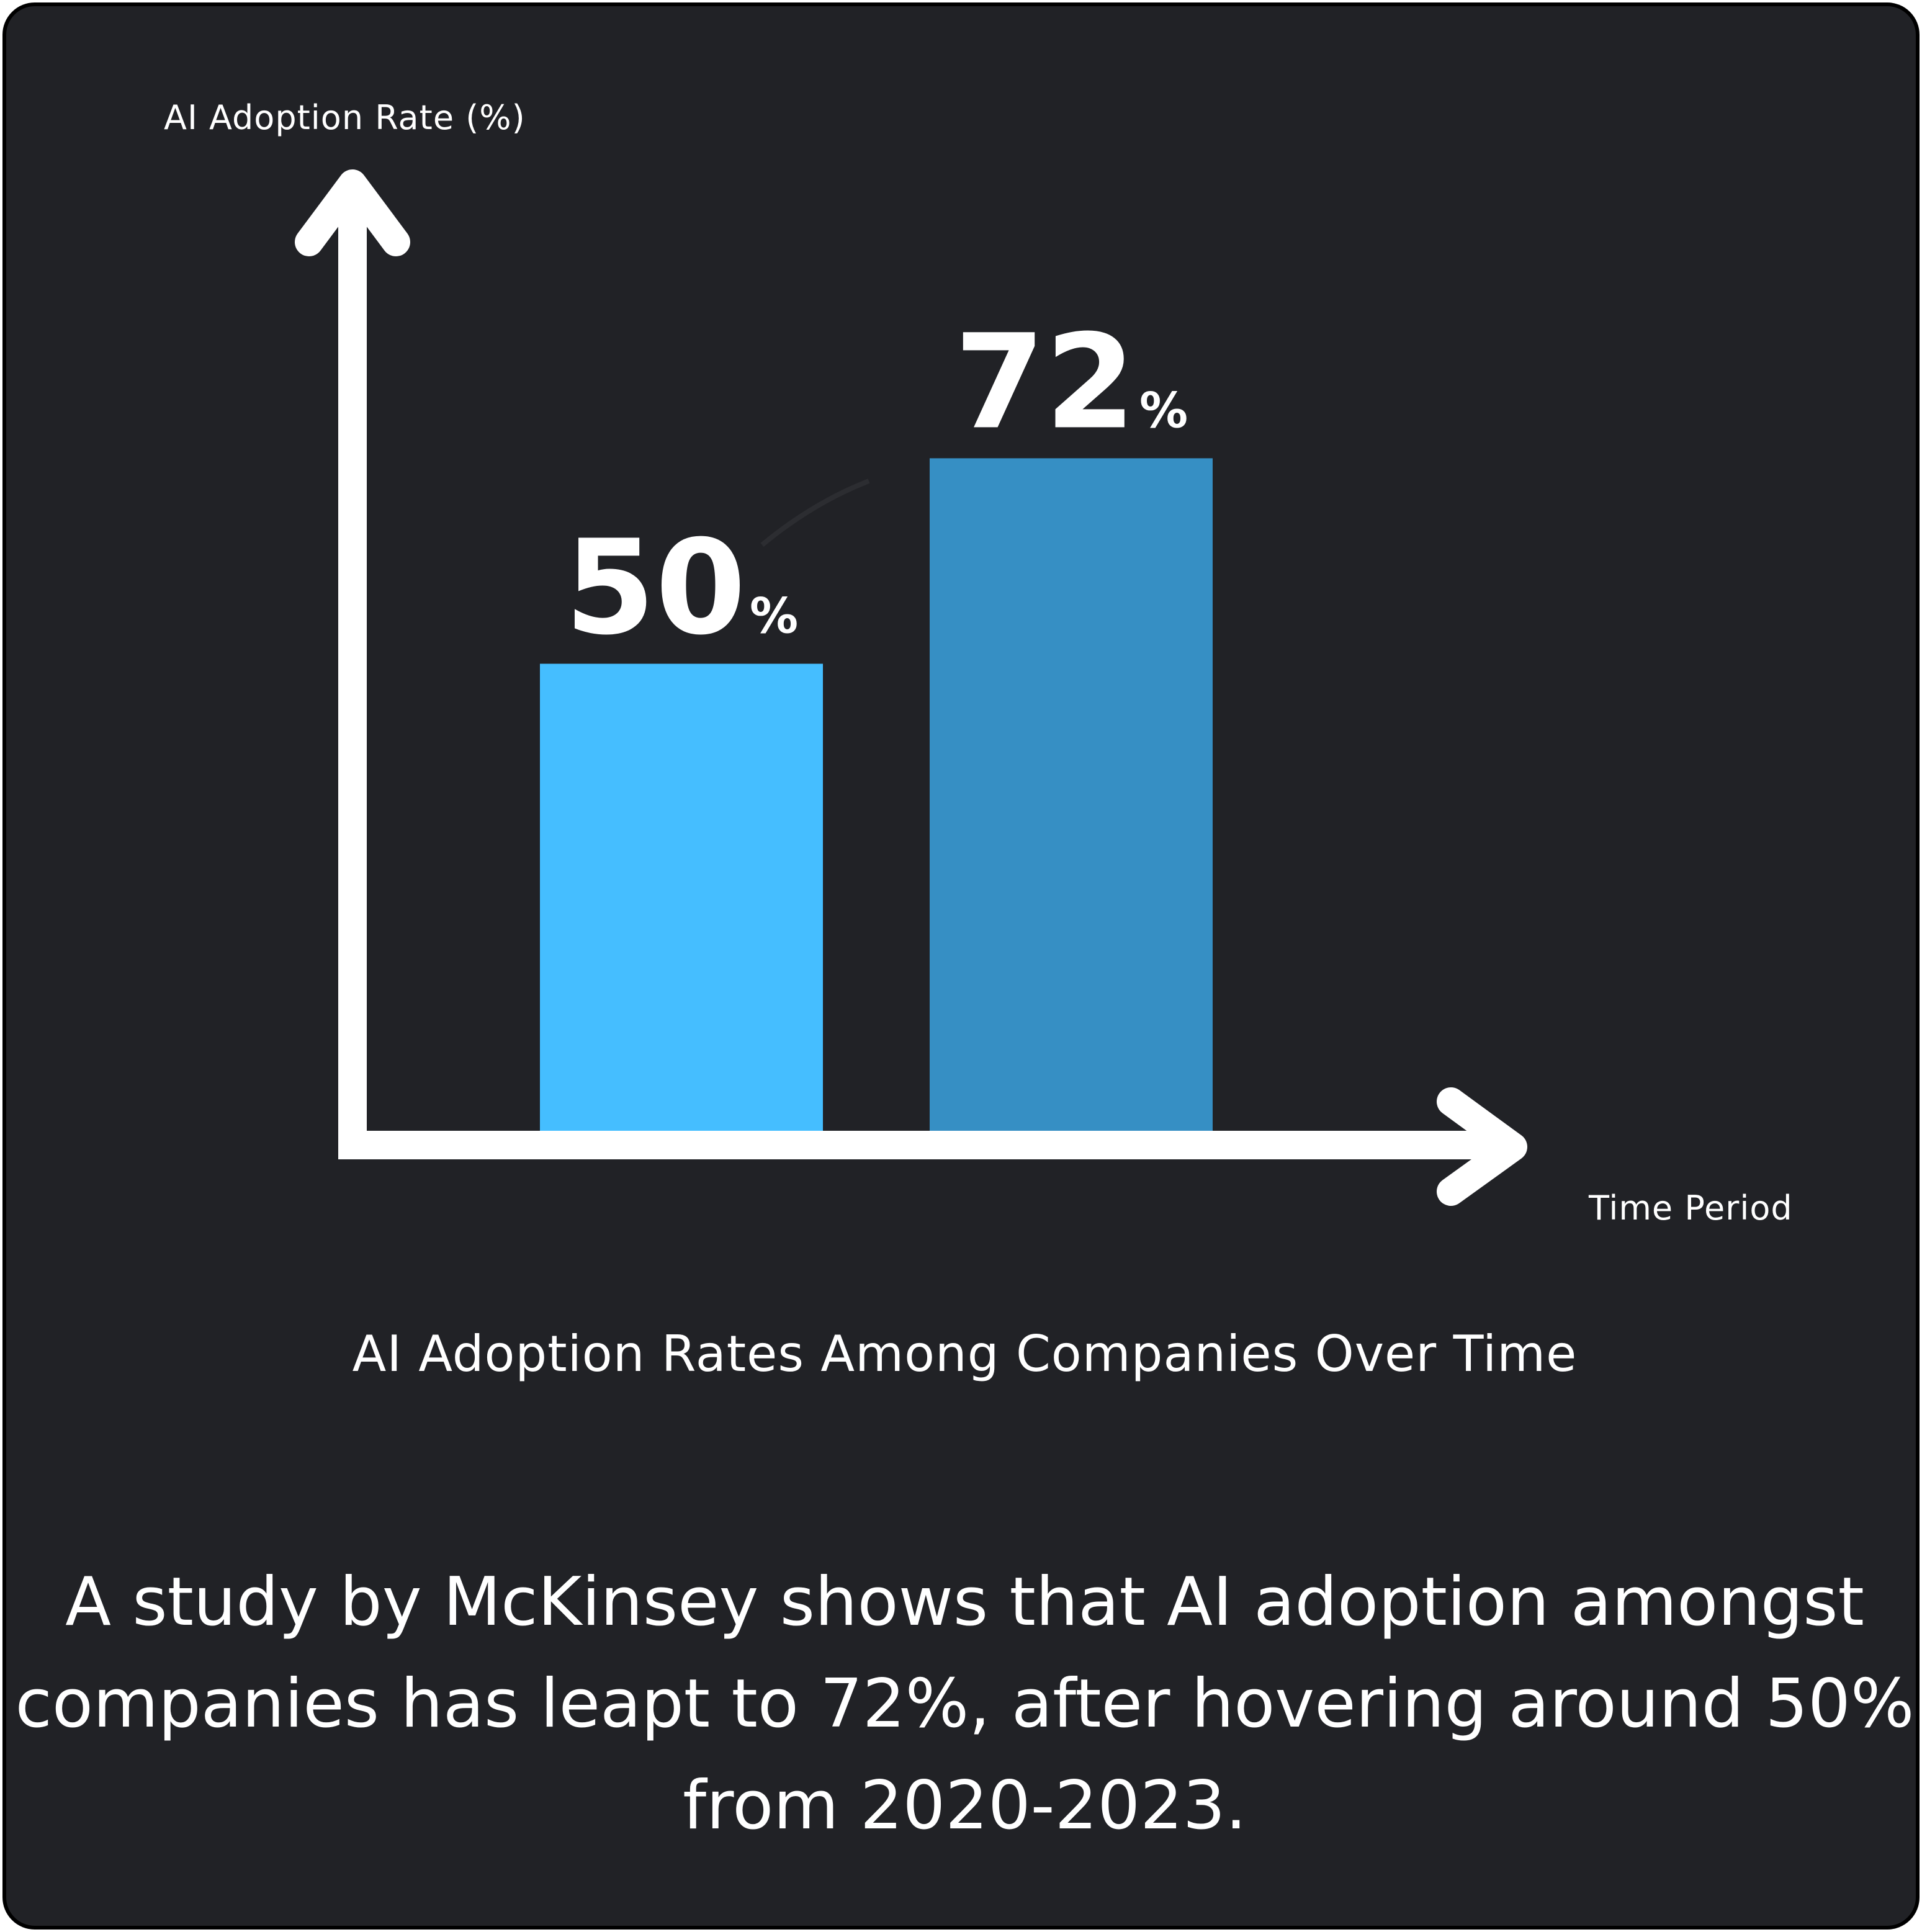 This screenshot has height=1932, width=1922. I want to click on bar-labels-group: 50%72%, so click(877, 484).